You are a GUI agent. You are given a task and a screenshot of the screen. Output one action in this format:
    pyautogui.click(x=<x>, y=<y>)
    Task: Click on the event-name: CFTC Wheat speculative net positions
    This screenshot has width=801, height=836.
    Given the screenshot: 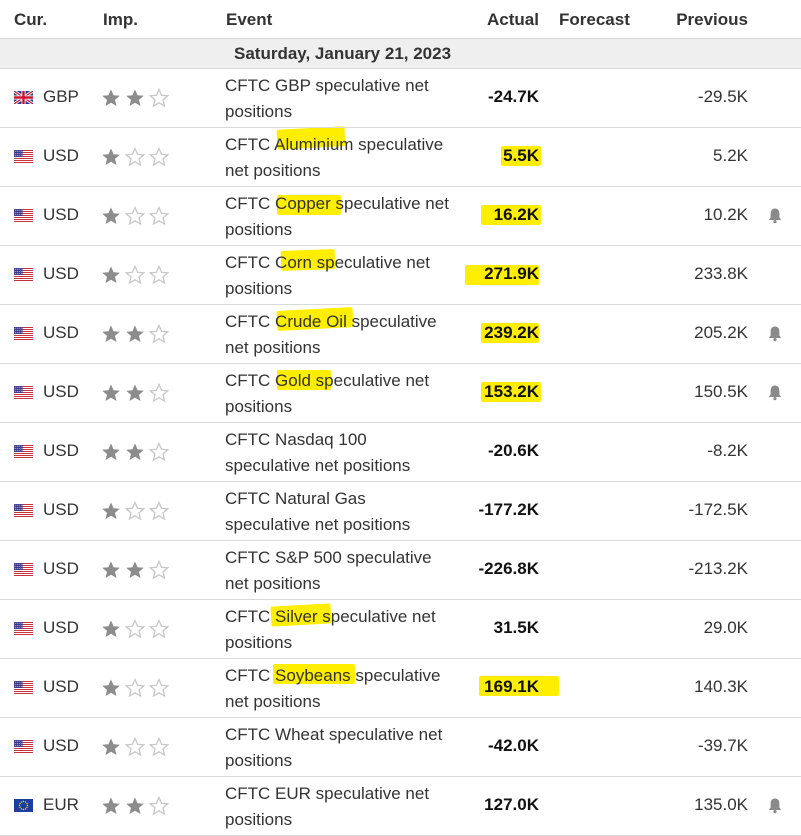 What is the action you would take?
    pyautogui.click(x=347, y=748)
    